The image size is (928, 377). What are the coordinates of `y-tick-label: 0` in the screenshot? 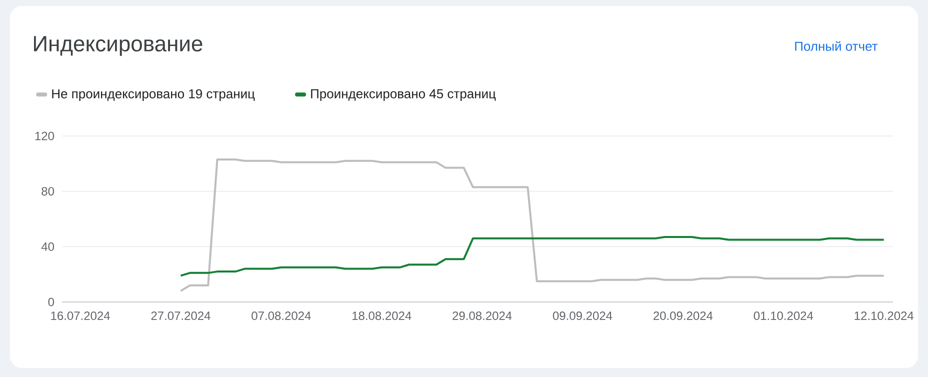 It's located at (51, 302).